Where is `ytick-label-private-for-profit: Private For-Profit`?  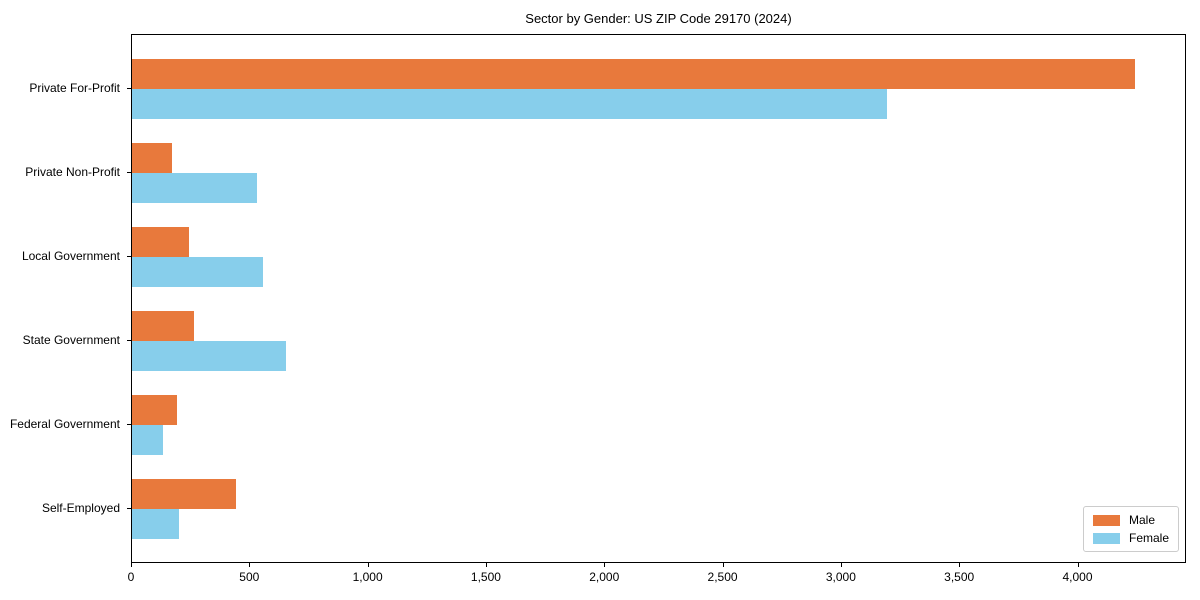
ytick-label-private-for-profit: Private For-Profit is located at coordinates (74, 88).